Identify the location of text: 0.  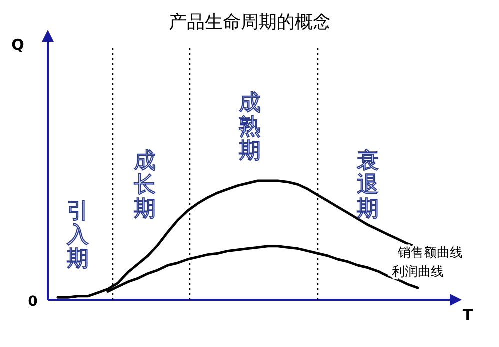
(33, 302).